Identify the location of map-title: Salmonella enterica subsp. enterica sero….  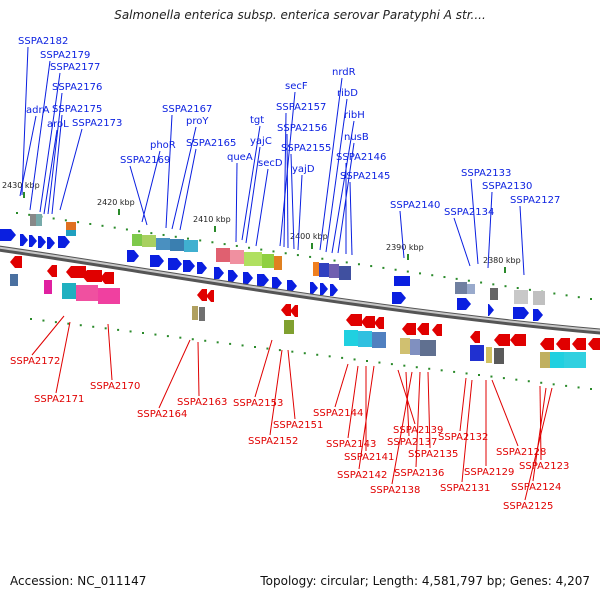
(300, 15).